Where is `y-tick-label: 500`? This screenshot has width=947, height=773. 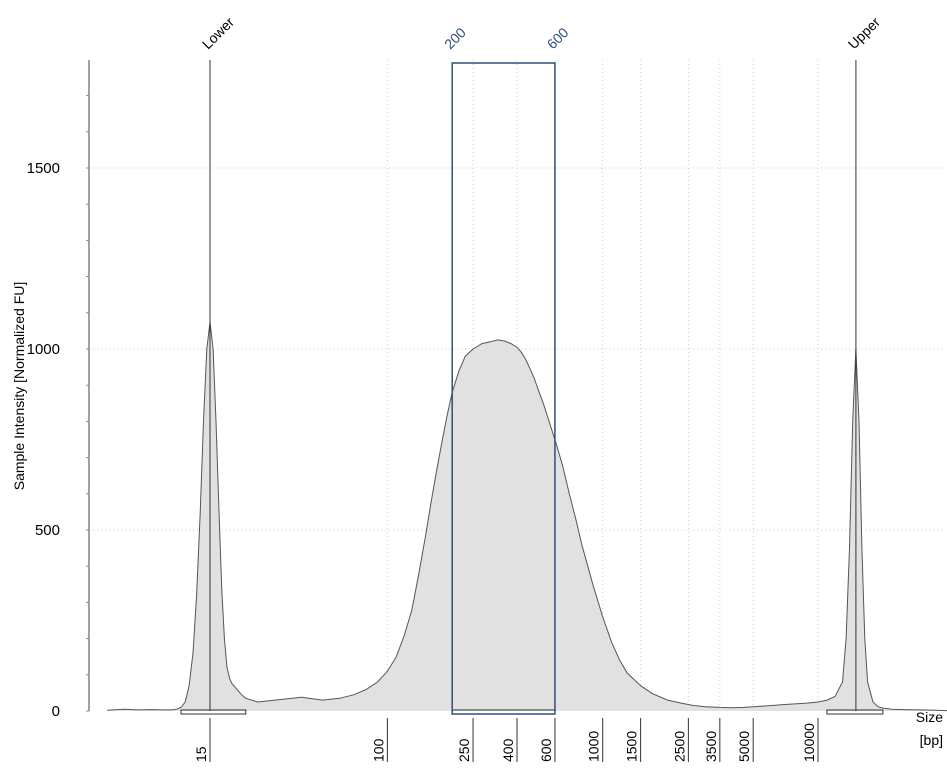
y-tick-label: 500 is located at coordinates (47, 530).